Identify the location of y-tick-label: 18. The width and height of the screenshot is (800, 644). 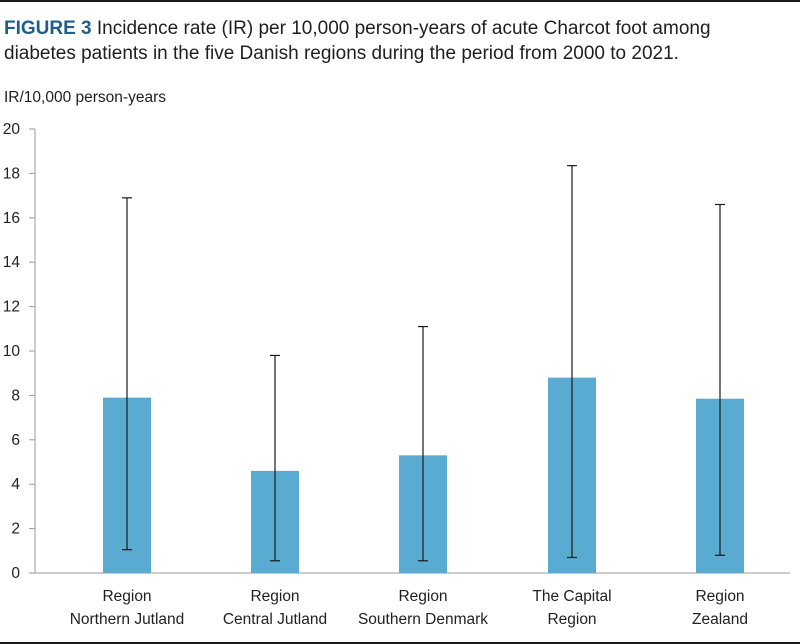
(11, 173).